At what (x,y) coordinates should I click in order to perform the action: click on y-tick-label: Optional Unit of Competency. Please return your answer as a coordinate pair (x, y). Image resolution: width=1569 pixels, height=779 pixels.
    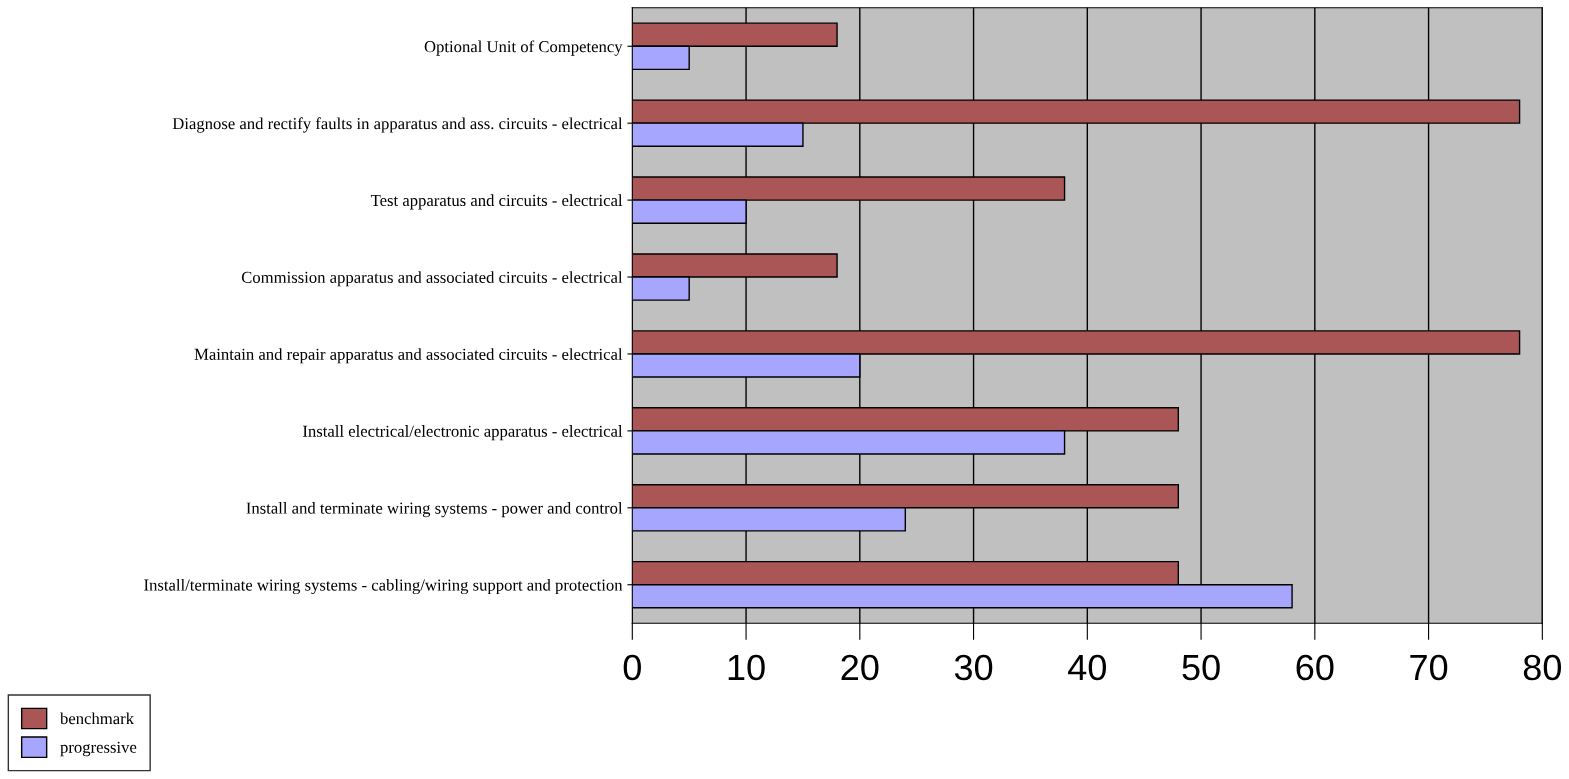
    Looking at the image, I should click on (523, 48).